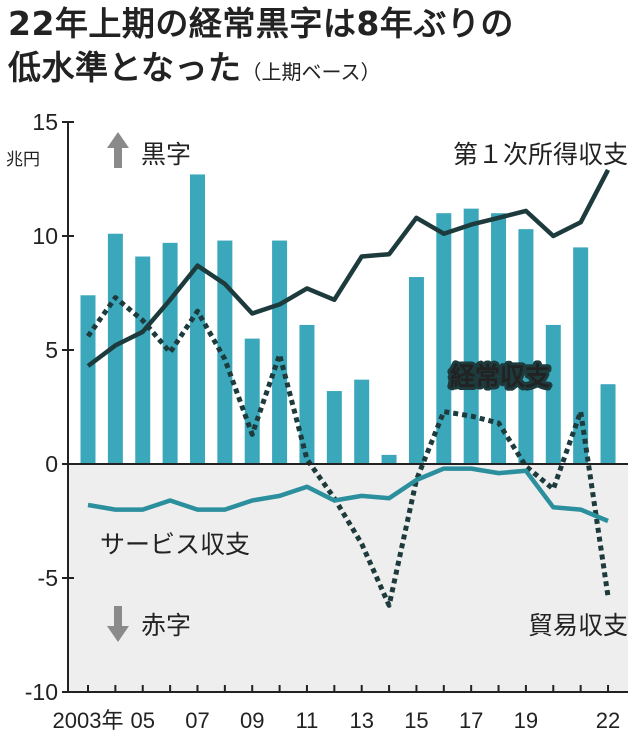  What do you see at coordinates (143, 360) in the screenshot?
I see `bar-2005` at bounding box center [143, 360].